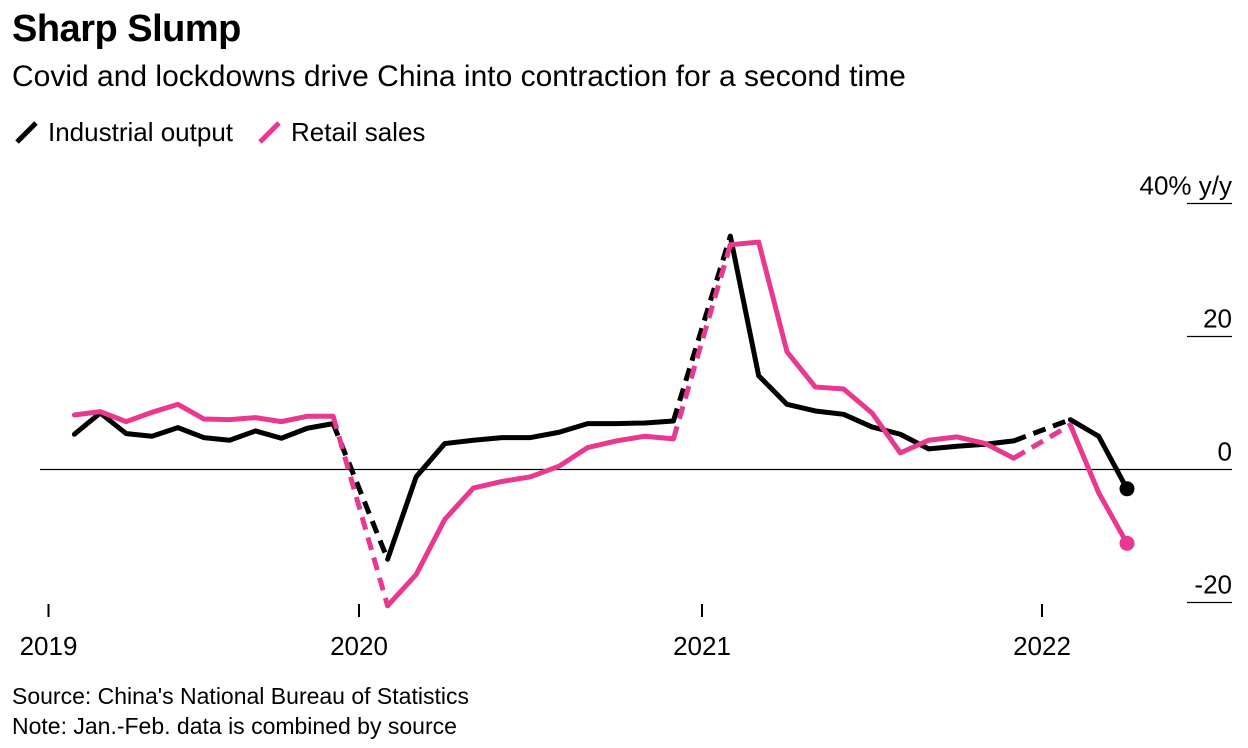  I want to click on y-tick-label: 20, so click(1217, 319).